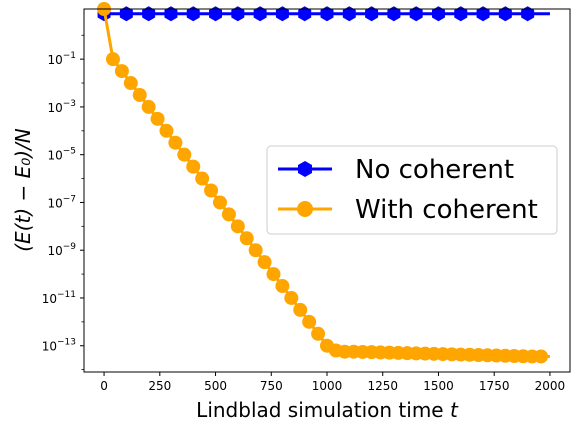 This screenshot has height=431, width=581. I want to click on y-tick-label: 10⁻¹, so click(61, 59).